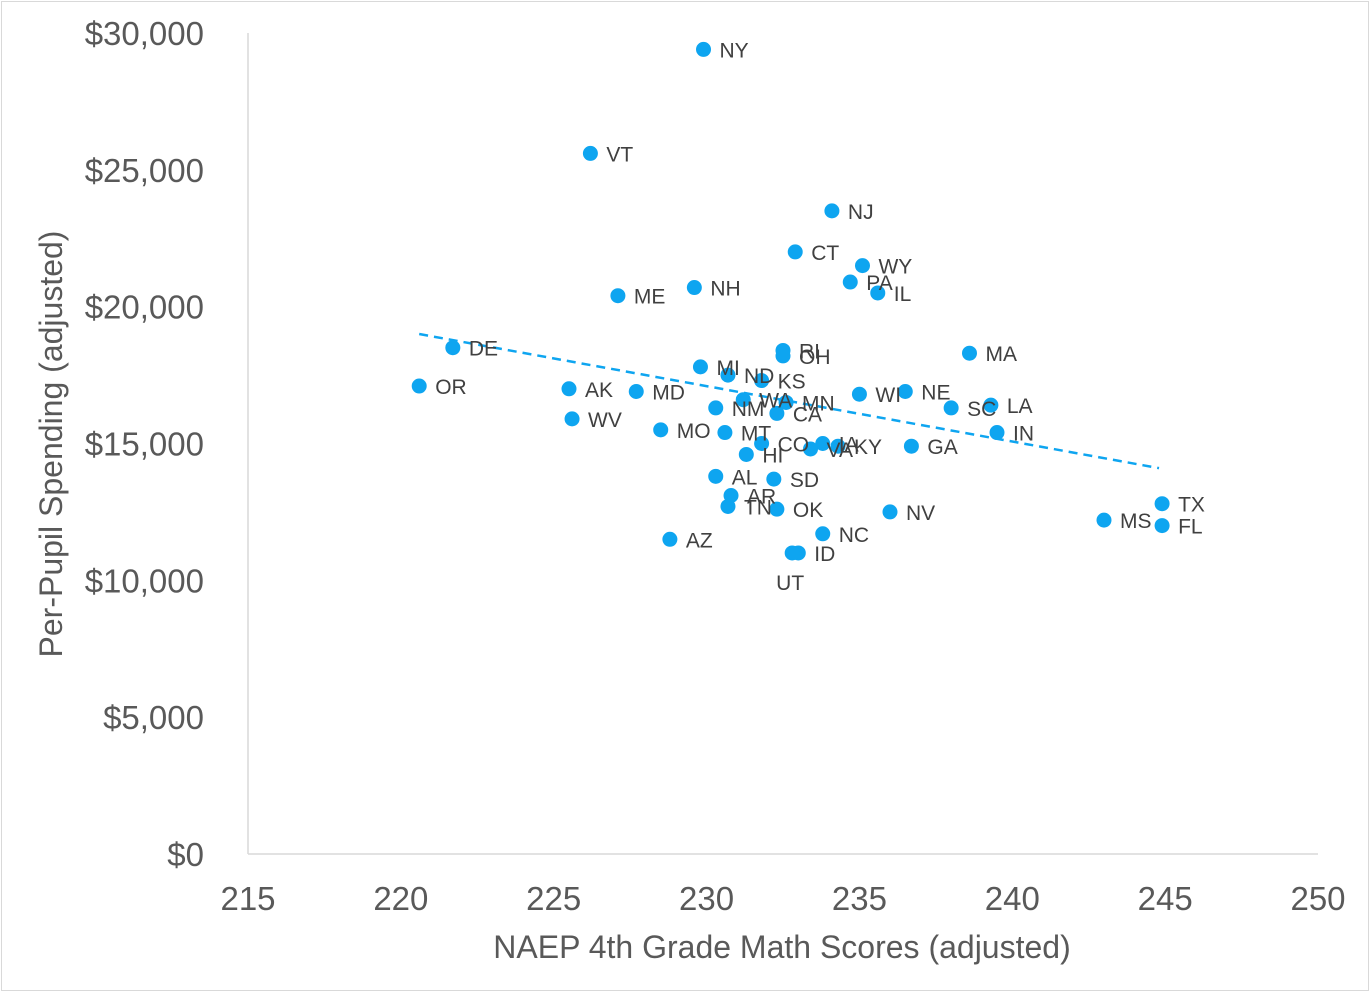  I want to click on data-point-mt, so click(725, 433).